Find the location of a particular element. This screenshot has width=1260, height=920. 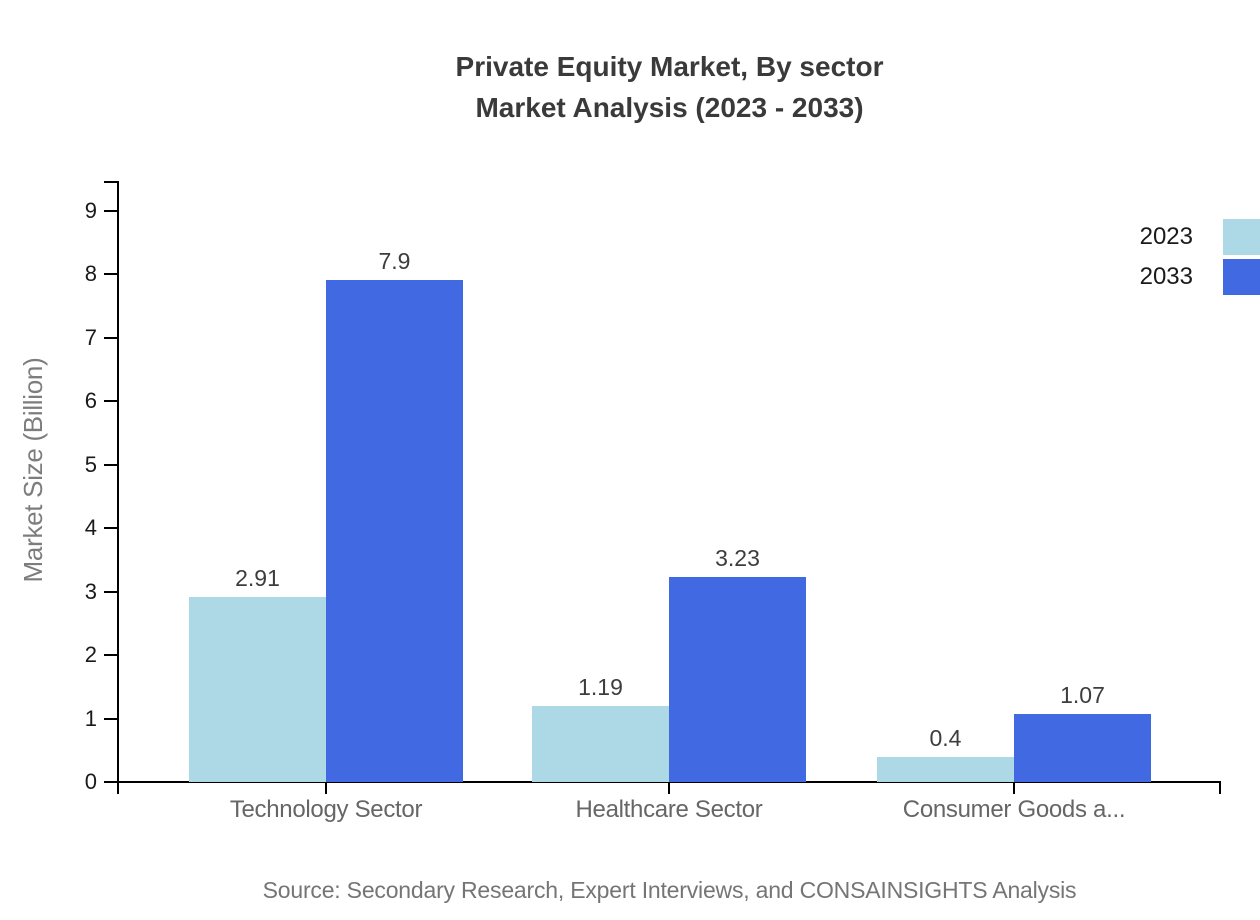

bar-2023-consumer-goods-a is located at coordinates (945, 769).